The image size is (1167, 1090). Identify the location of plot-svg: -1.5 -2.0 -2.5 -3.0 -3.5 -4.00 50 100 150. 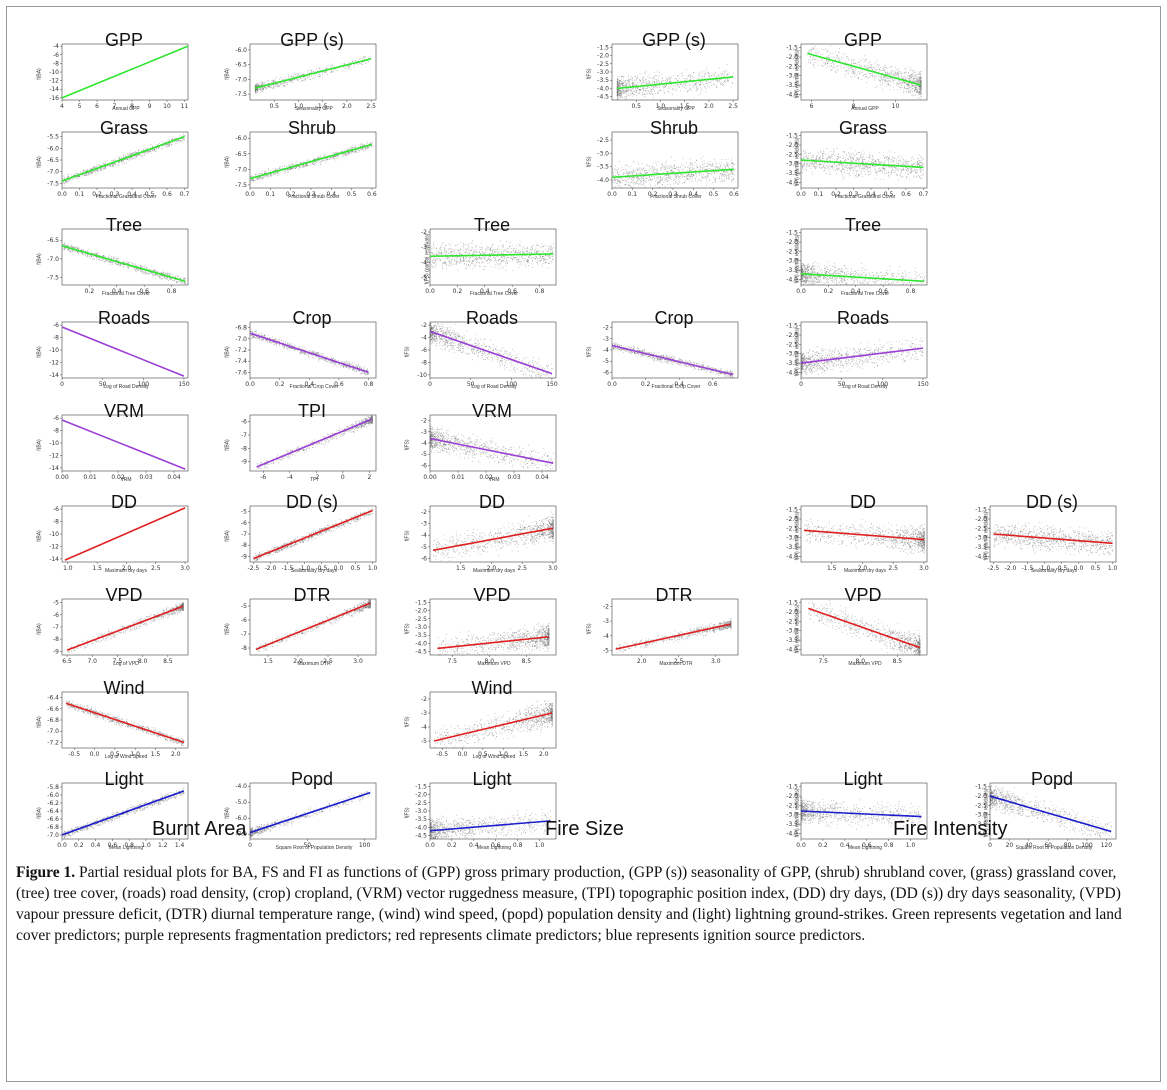
(857, 354).